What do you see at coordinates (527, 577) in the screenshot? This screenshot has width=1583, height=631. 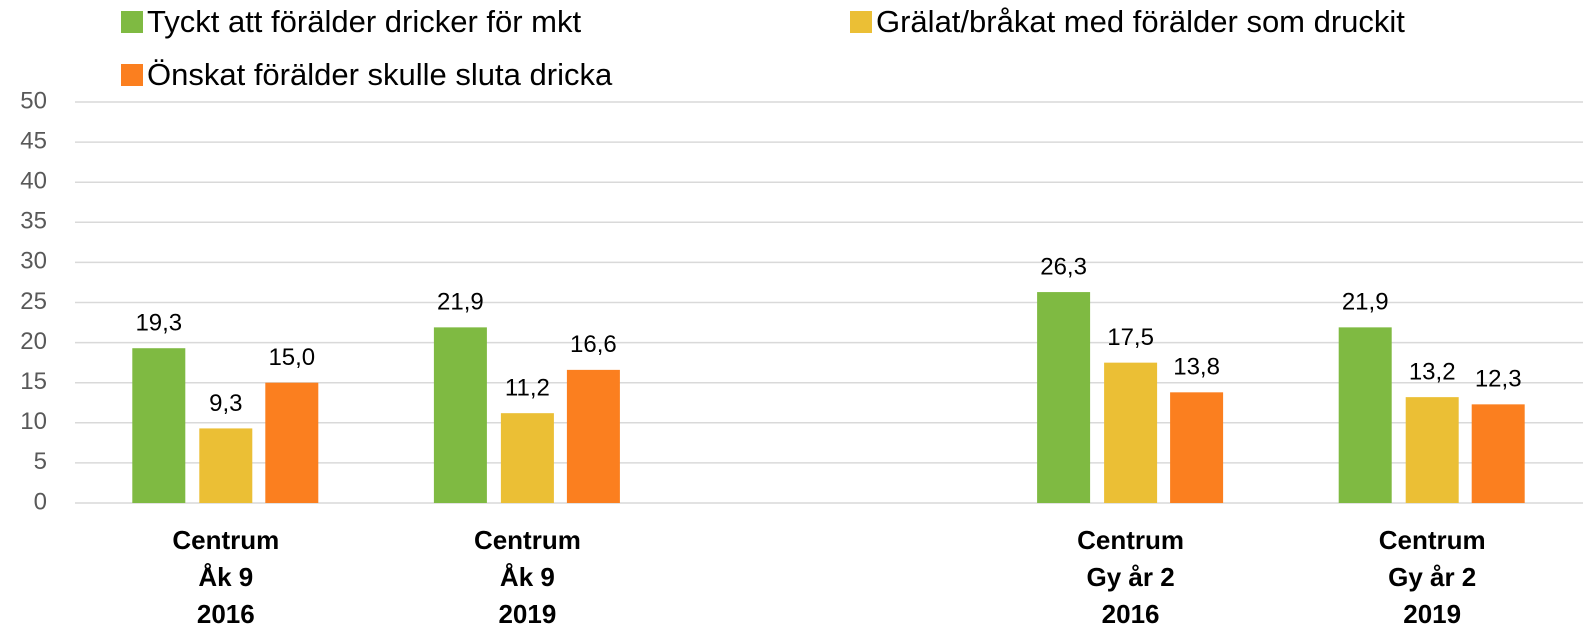 I see `x-tick-label: Centrum Åk 9 2019` at bounding box center [527, 577].